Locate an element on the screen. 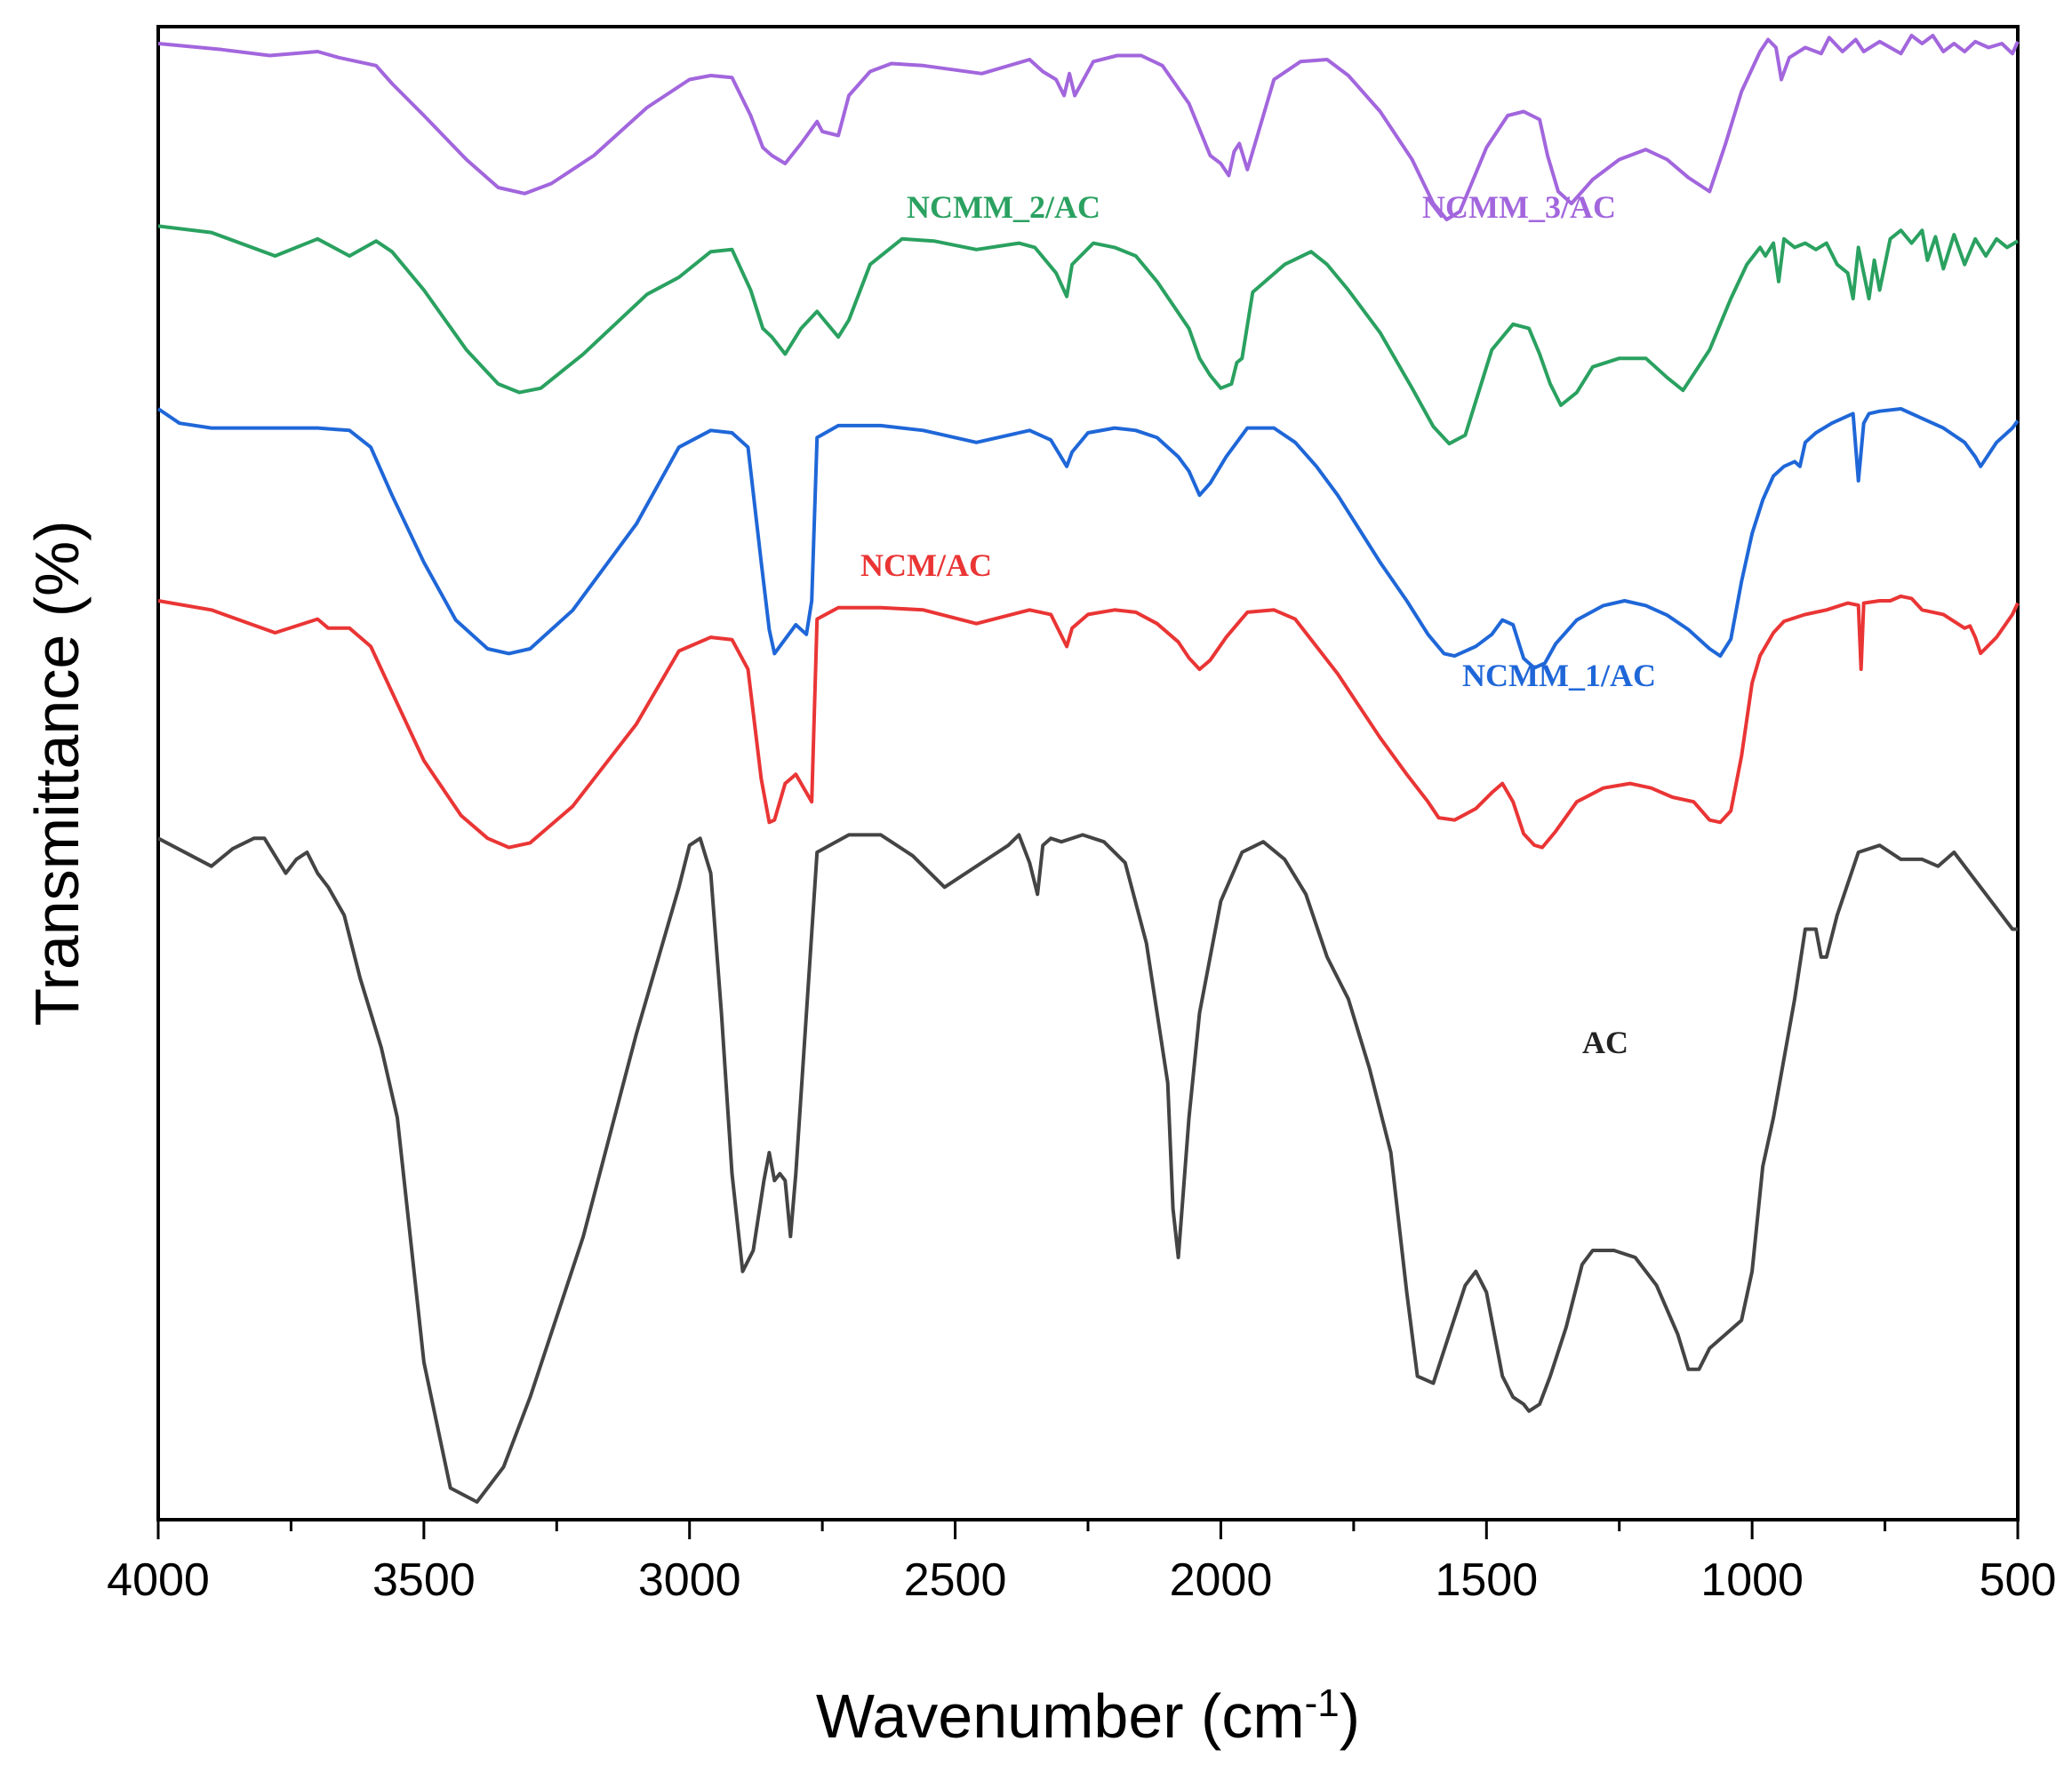  x-tick-label: 3000 is located at coordinates (689, 1580).